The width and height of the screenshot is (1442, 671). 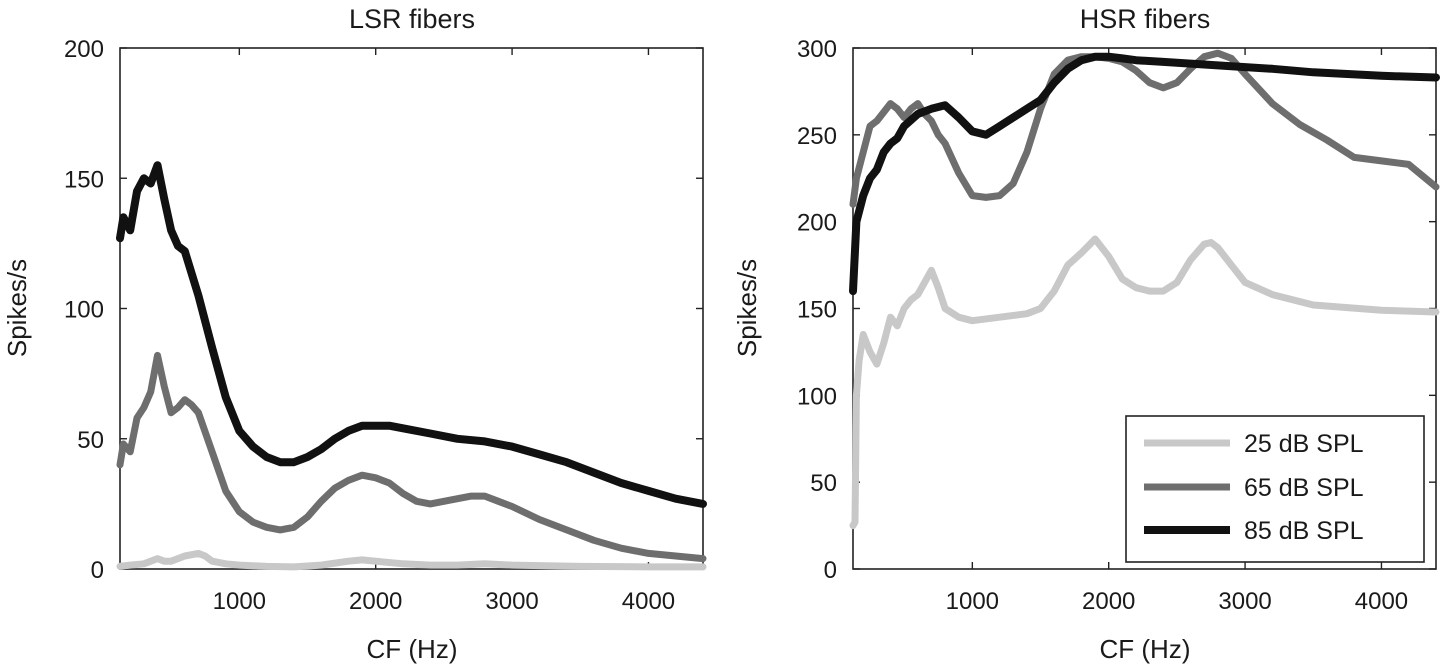 I want to click on legend: 25 dB SPL 65 dB SPL 85 dB SPL, so click(x=1275, y=489).